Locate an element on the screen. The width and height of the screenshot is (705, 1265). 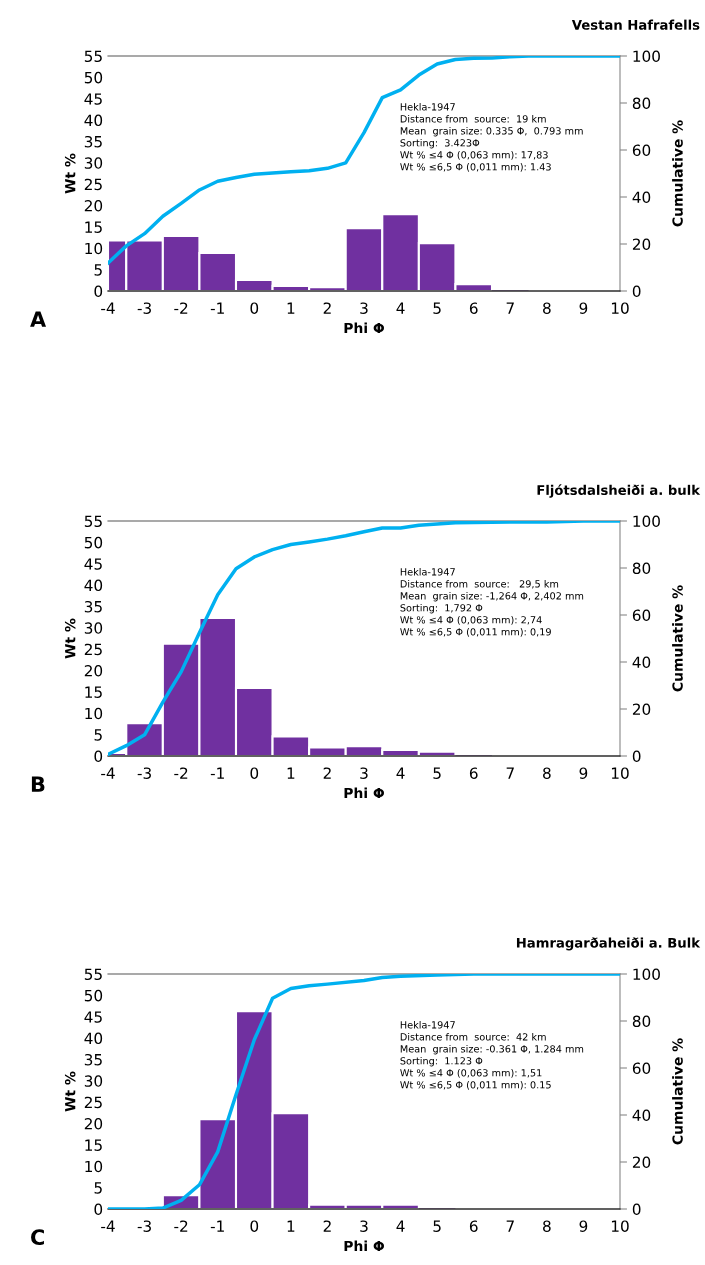
text: B is located at coordinates (38, 784).